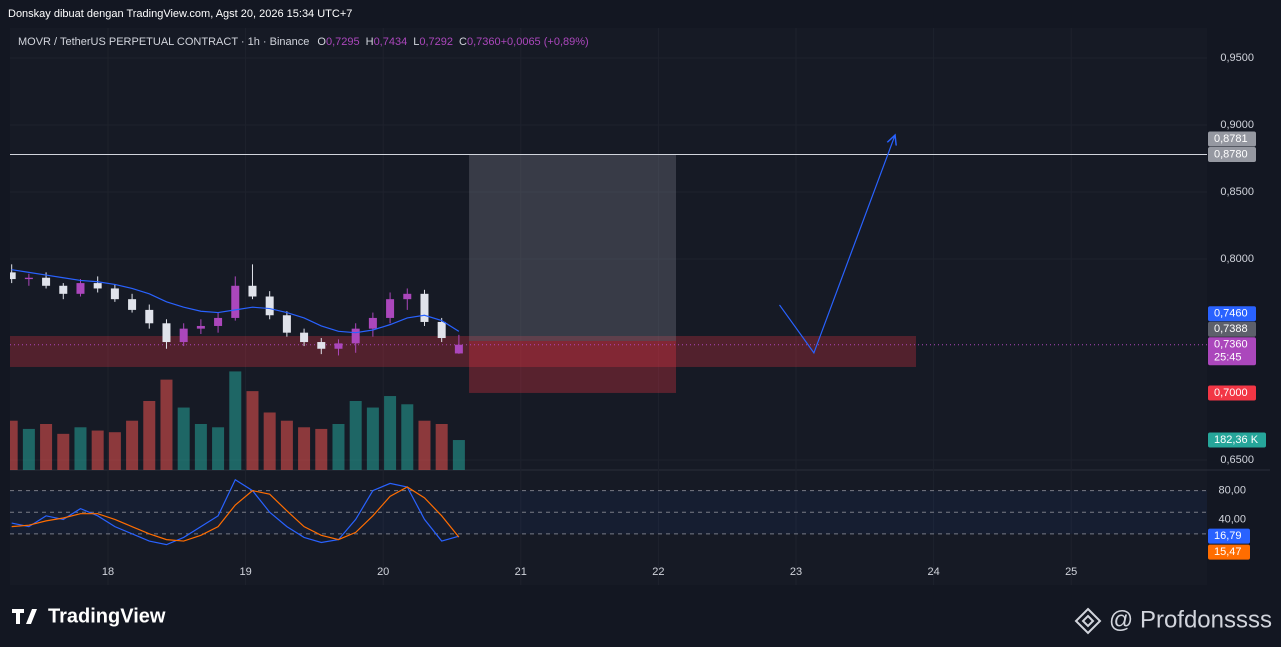 Image resolution: width=1281 pixels, height=647 pixels. What do you see at coordinates (391, 42) in the screenshot?
I see `legend-value: 0,7434` at bounding box center [391, 42].